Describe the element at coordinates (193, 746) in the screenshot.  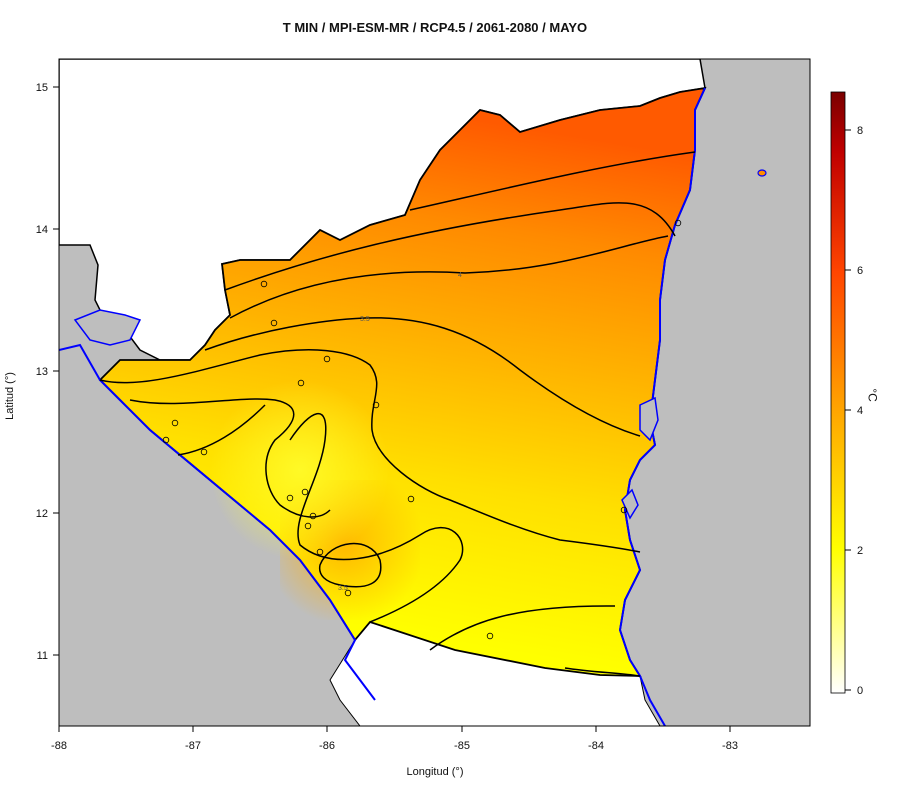
I see `x-tick-label: -87` at that location.